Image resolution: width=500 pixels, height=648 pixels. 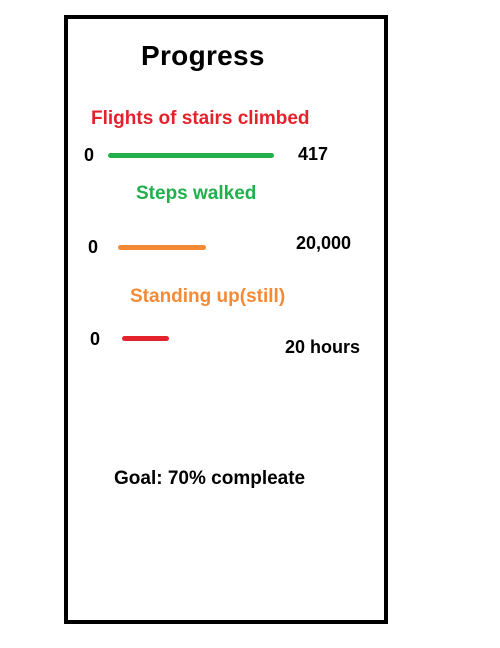 What do you see at coordinates (313, 154) in the screenshot?
I see `metric-target-stairs: 417` at bounding box center [313, 154].